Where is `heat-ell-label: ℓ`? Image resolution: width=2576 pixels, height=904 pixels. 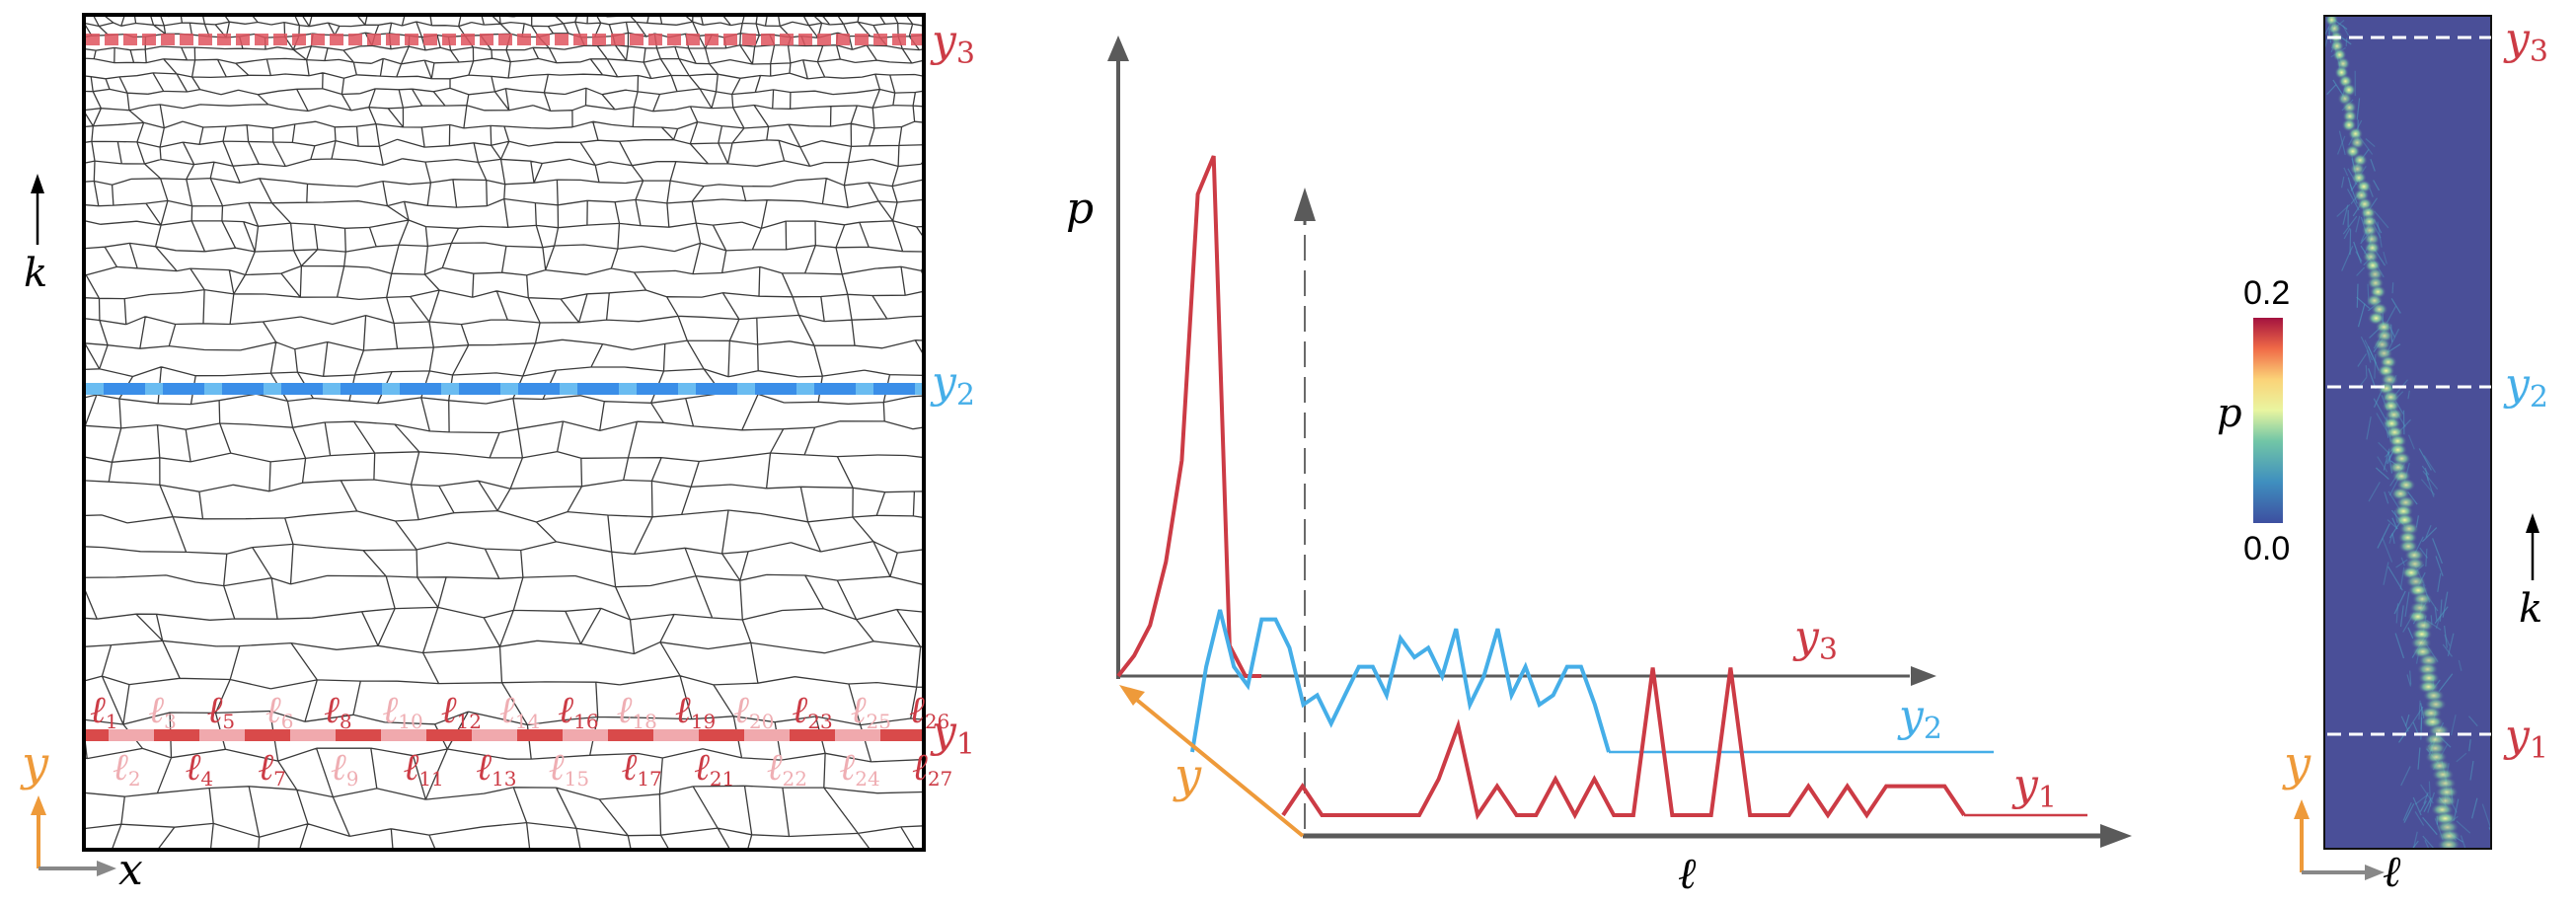 heat-ell-label: ℓ is located at coordinates (2392, 872).